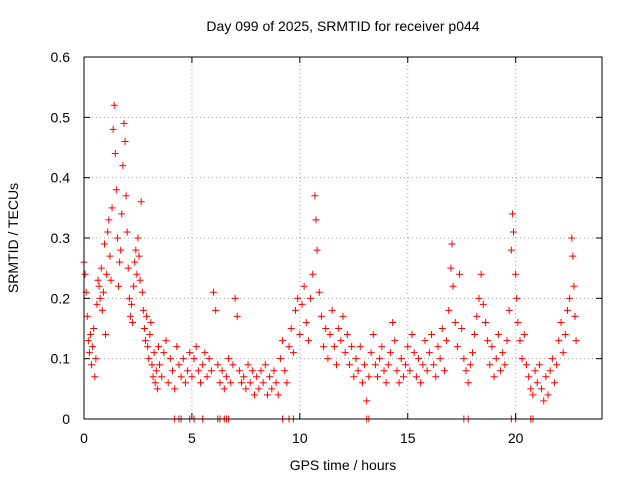 Image resolution: width=640 pixels, height=480 pixels. Describe the element at coordinates (192, 438) in the screenshot. I see `x-tick-label: 5` at that location.